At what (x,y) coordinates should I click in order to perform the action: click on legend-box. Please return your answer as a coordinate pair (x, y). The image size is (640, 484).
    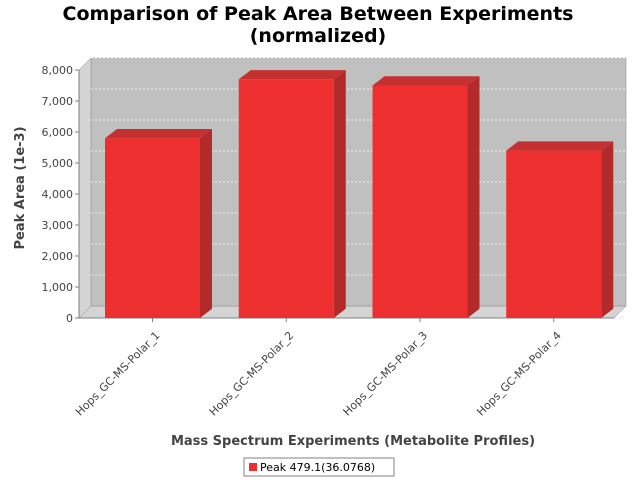
    Looking at the image, I should click on (319, 467).